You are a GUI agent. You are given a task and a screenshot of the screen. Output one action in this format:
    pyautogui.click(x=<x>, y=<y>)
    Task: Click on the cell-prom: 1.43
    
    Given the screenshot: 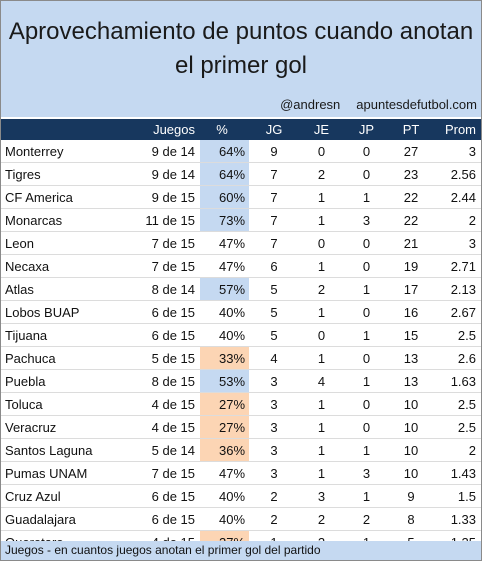 What is the action you would take?
    pyautogui.click(x=457, y=473)
    